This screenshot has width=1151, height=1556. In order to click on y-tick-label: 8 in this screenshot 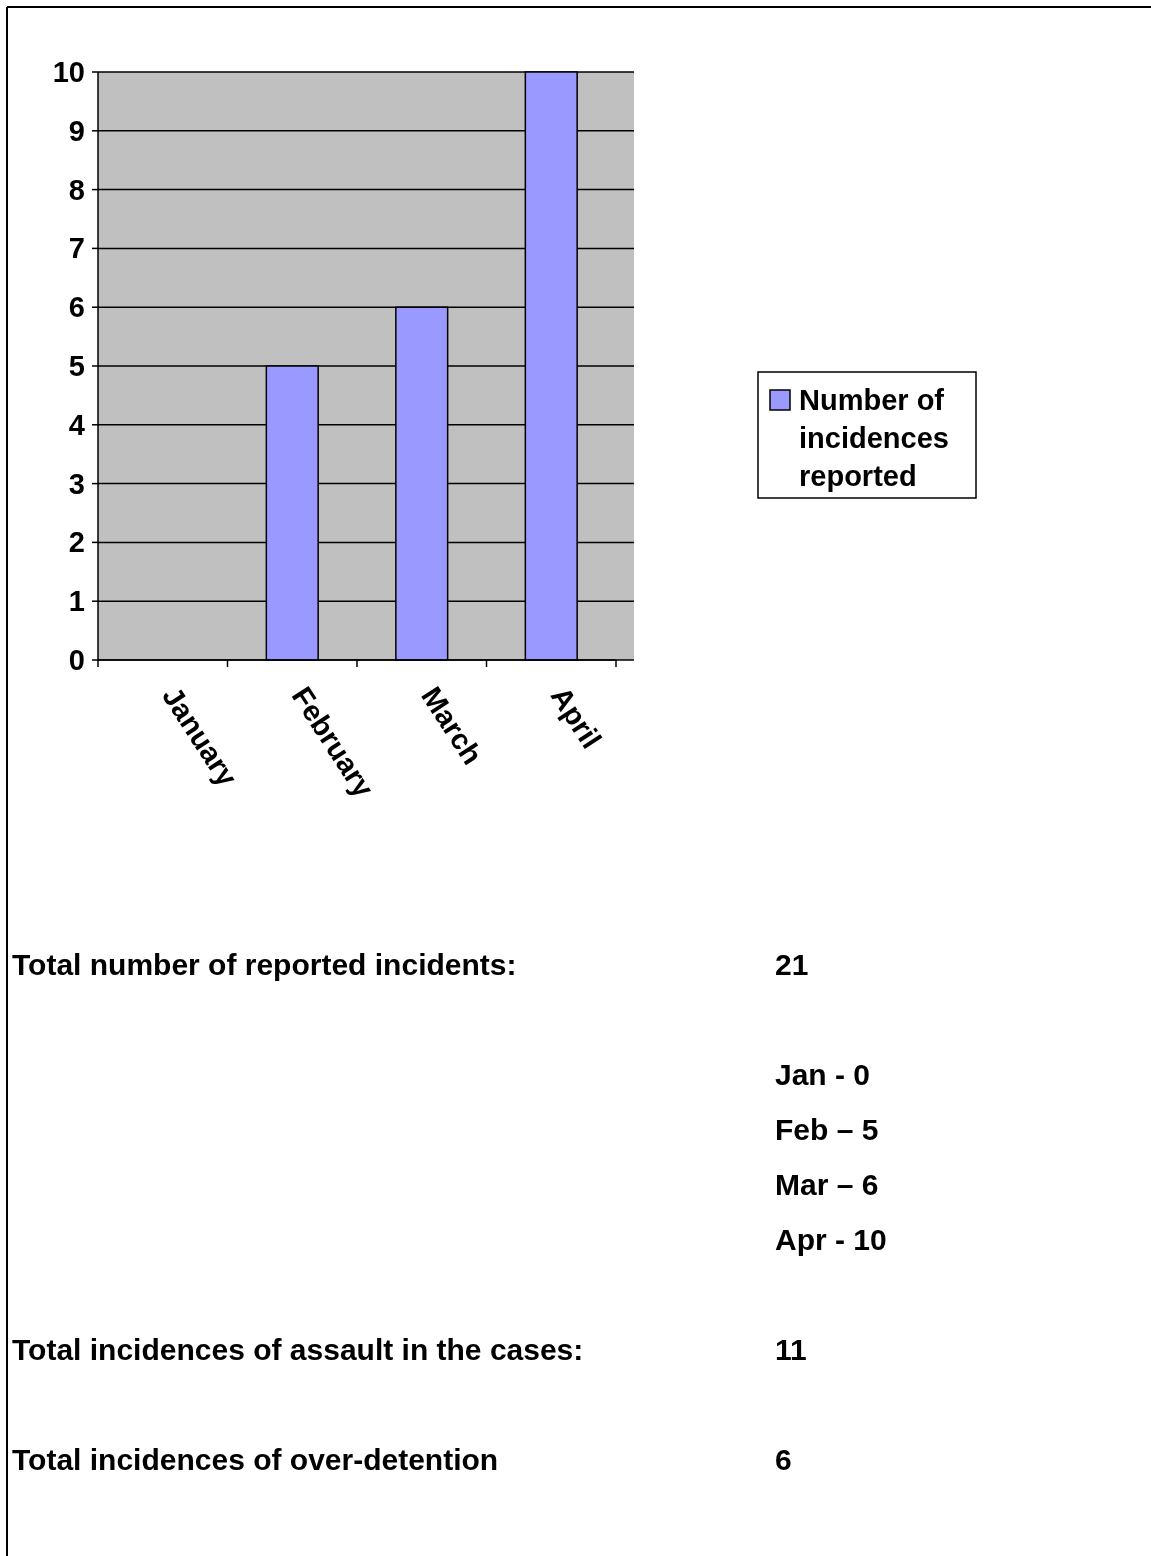, I will do `click(76, 189)`.